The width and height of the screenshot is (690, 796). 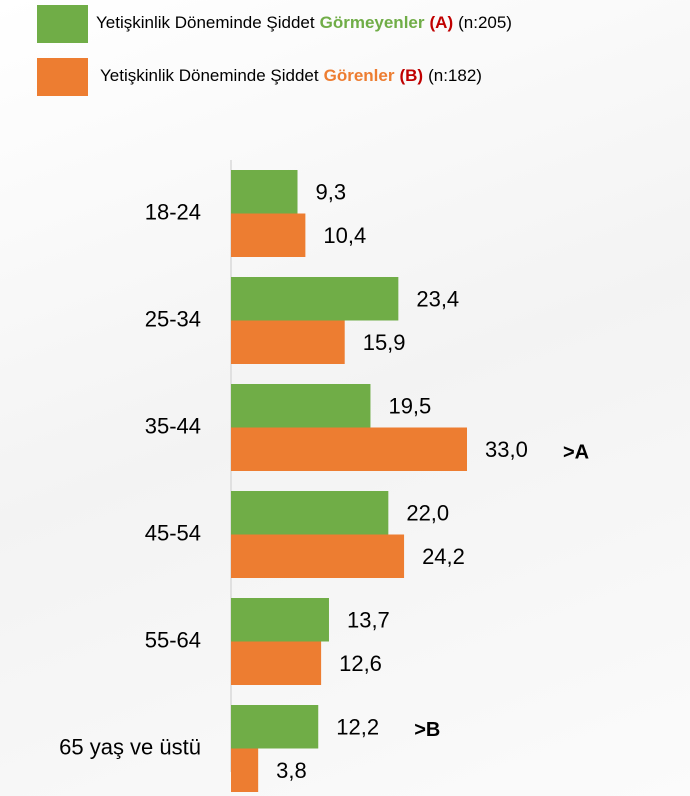 I want to click on y-tick-label: 25-34, so click(x=173, y=318).